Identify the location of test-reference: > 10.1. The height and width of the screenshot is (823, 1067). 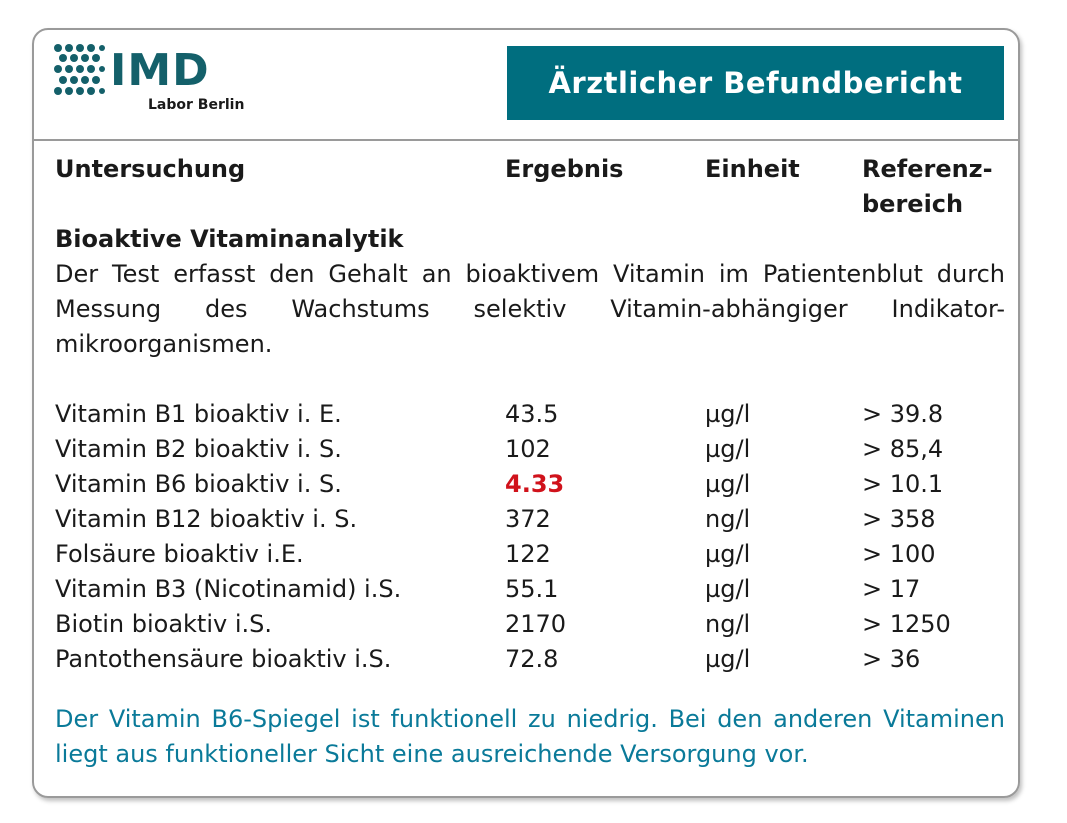
(903, 484).